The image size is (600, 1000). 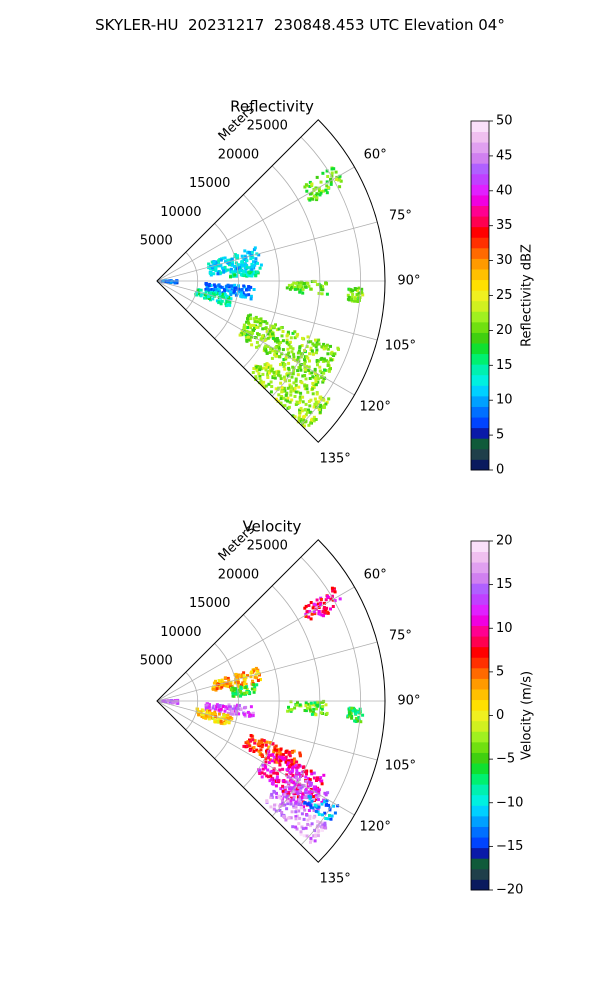 What do you see at coordinates (500, 715) in the screenshot?
I see `colorbar-tick-label: 0` at bounding box center [500, 715].